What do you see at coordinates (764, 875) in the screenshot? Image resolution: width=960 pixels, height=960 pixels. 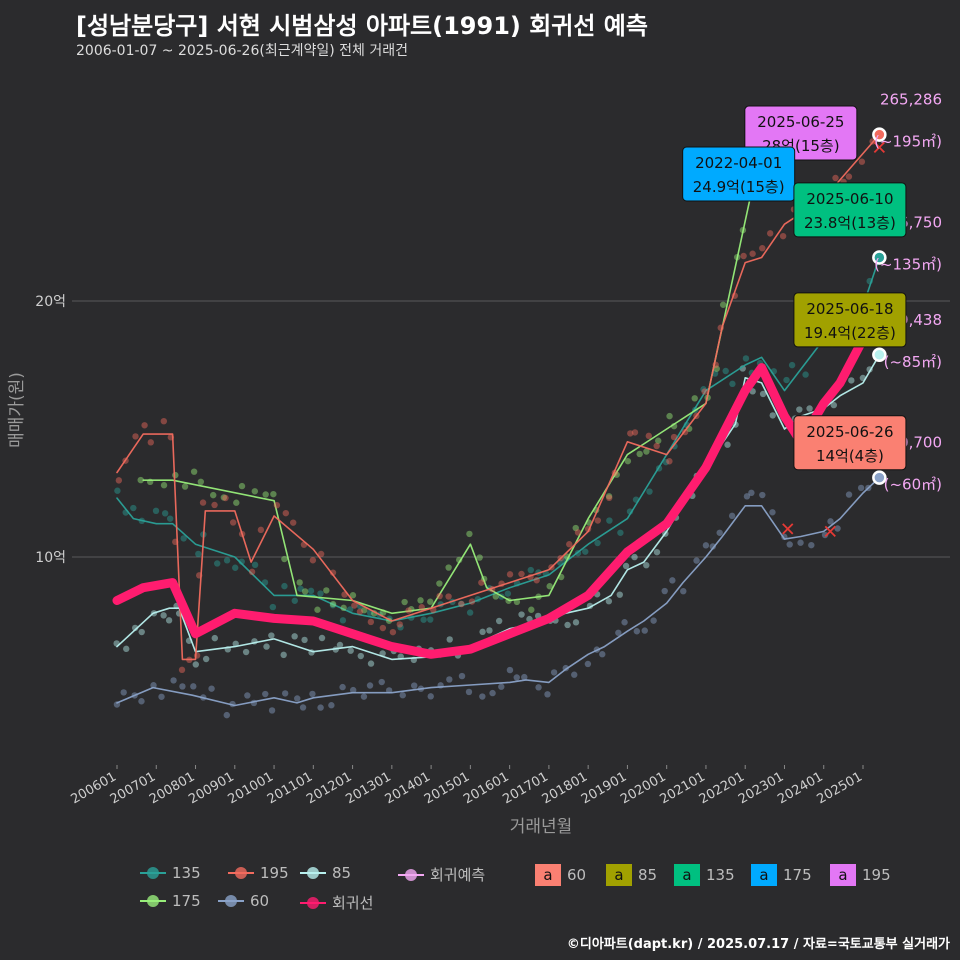 I see `legend-box-swatch: a` at bounding box center [764, 875].